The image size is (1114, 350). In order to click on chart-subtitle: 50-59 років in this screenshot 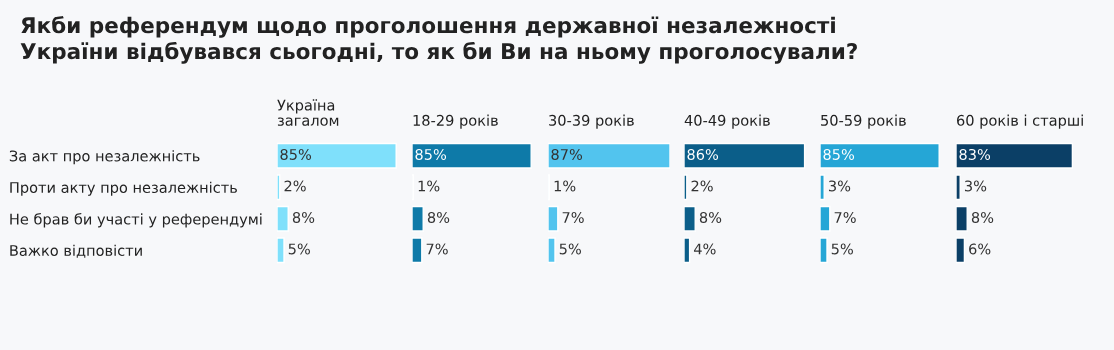, I will do `click(863, 121)`.